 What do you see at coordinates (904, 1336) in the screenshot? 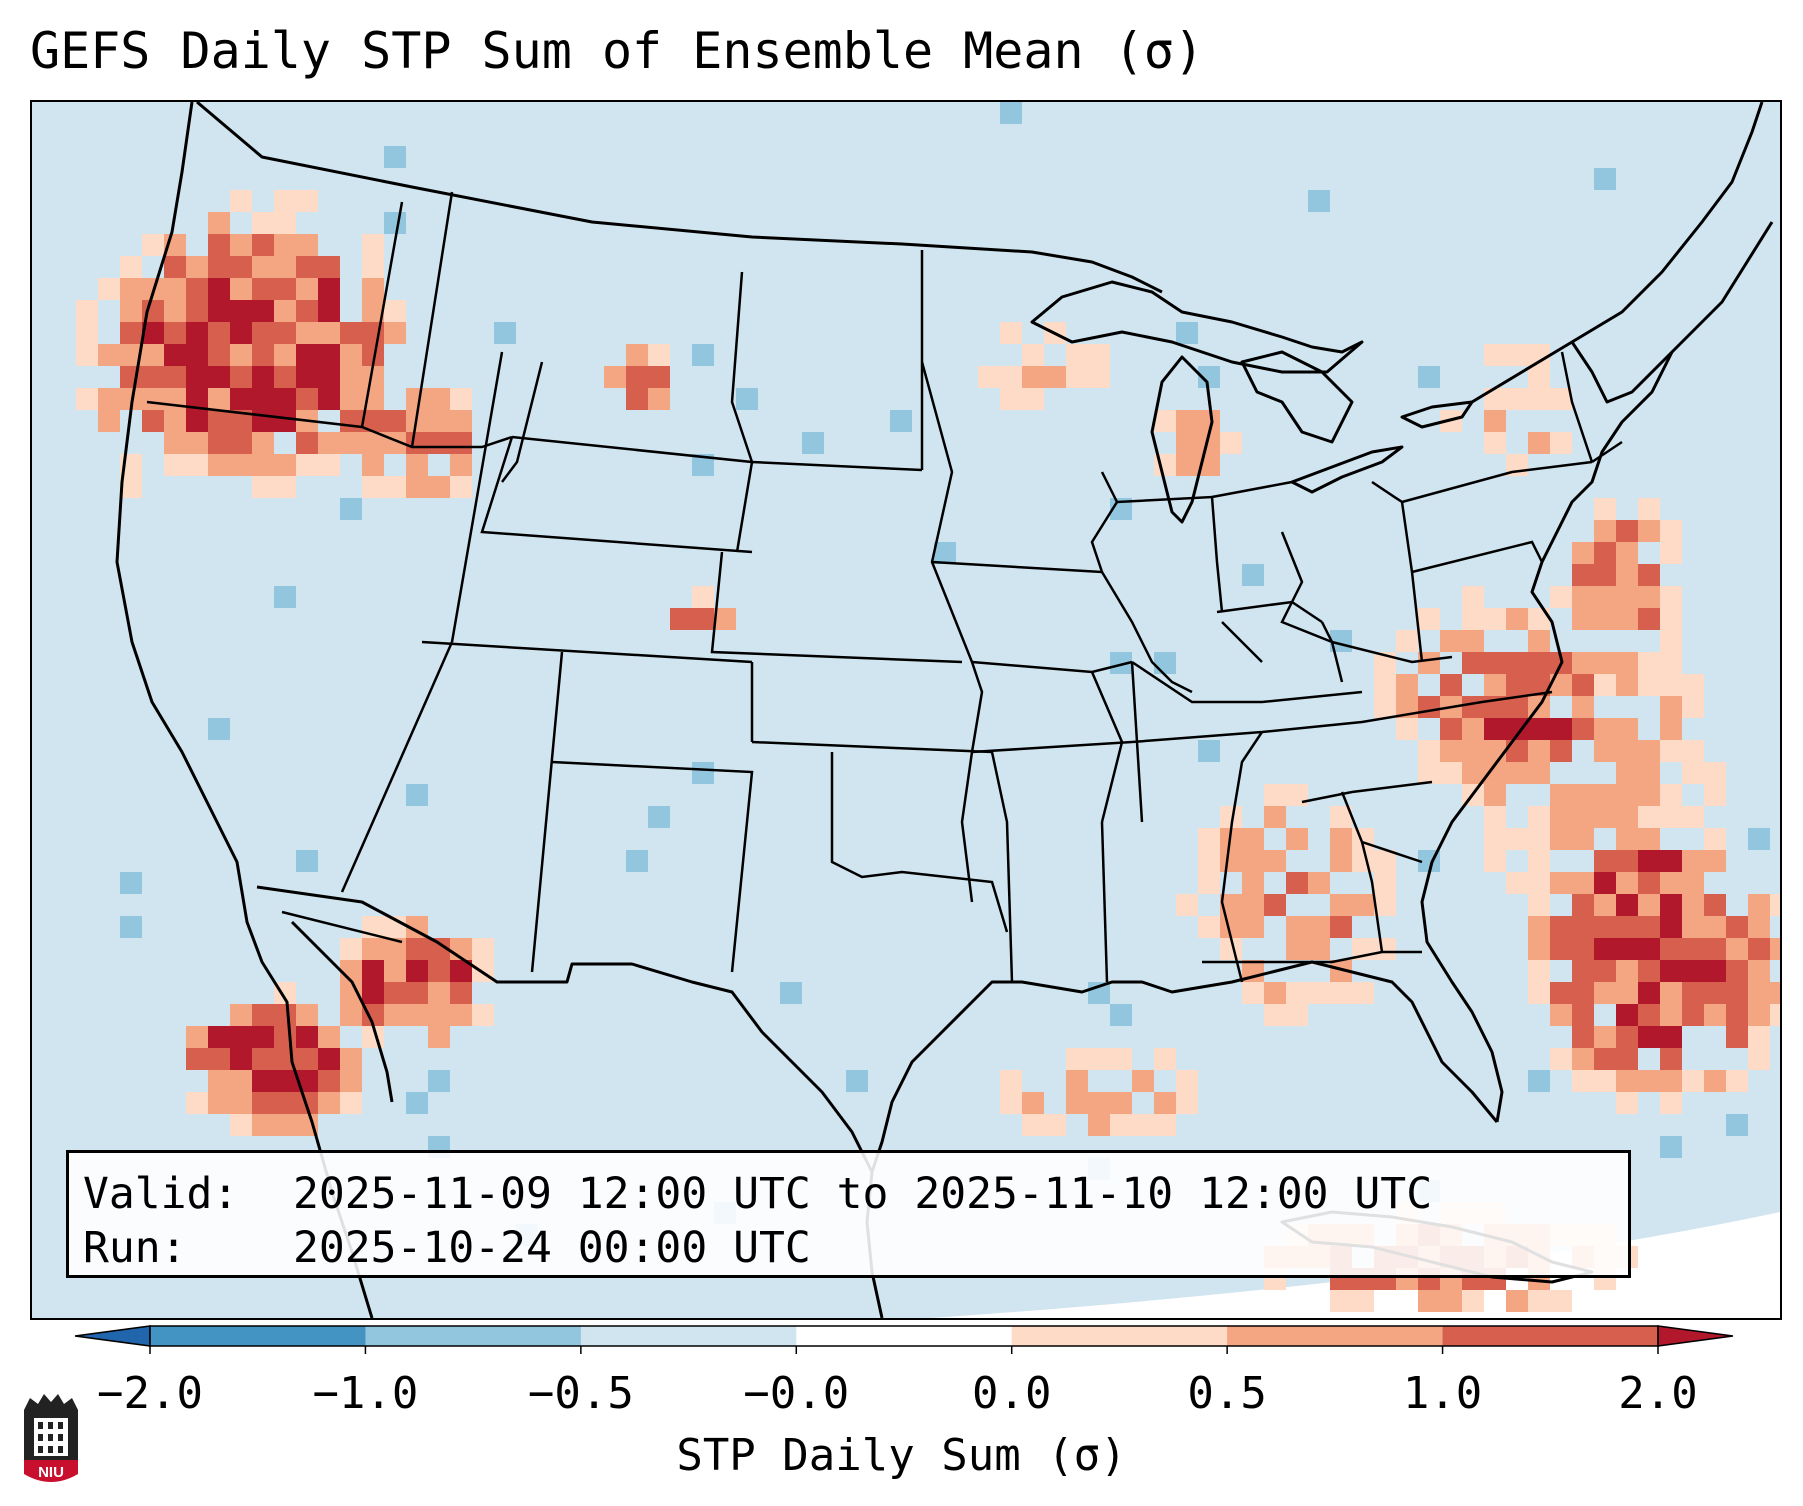
I see `colorbar-outline` at bounding box center [904, 1336].